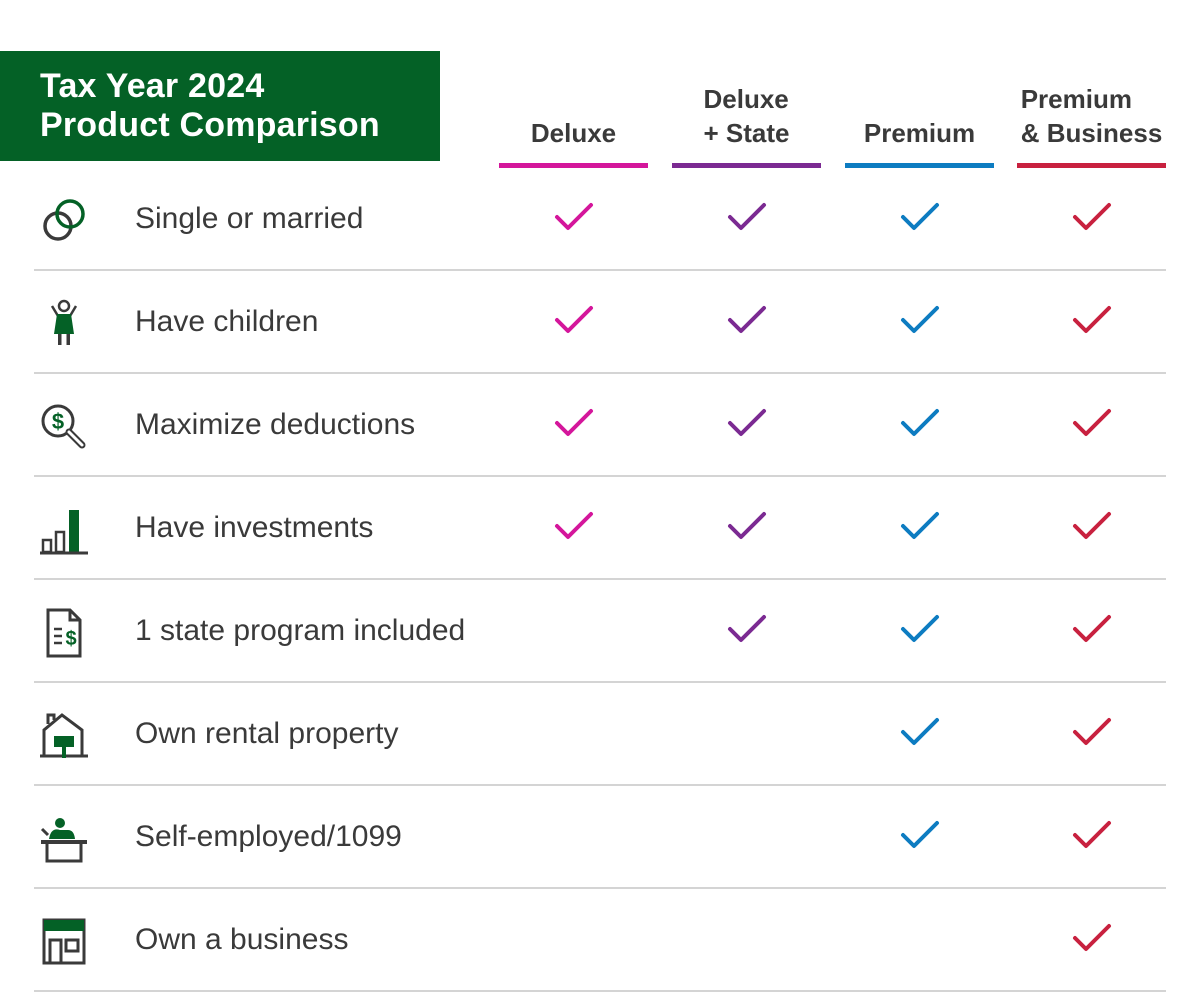  What do you see at coordinates (1091, 133) in the screenshot?
I see `column-header-line2: & Business` at bounding box center [1091, 133].